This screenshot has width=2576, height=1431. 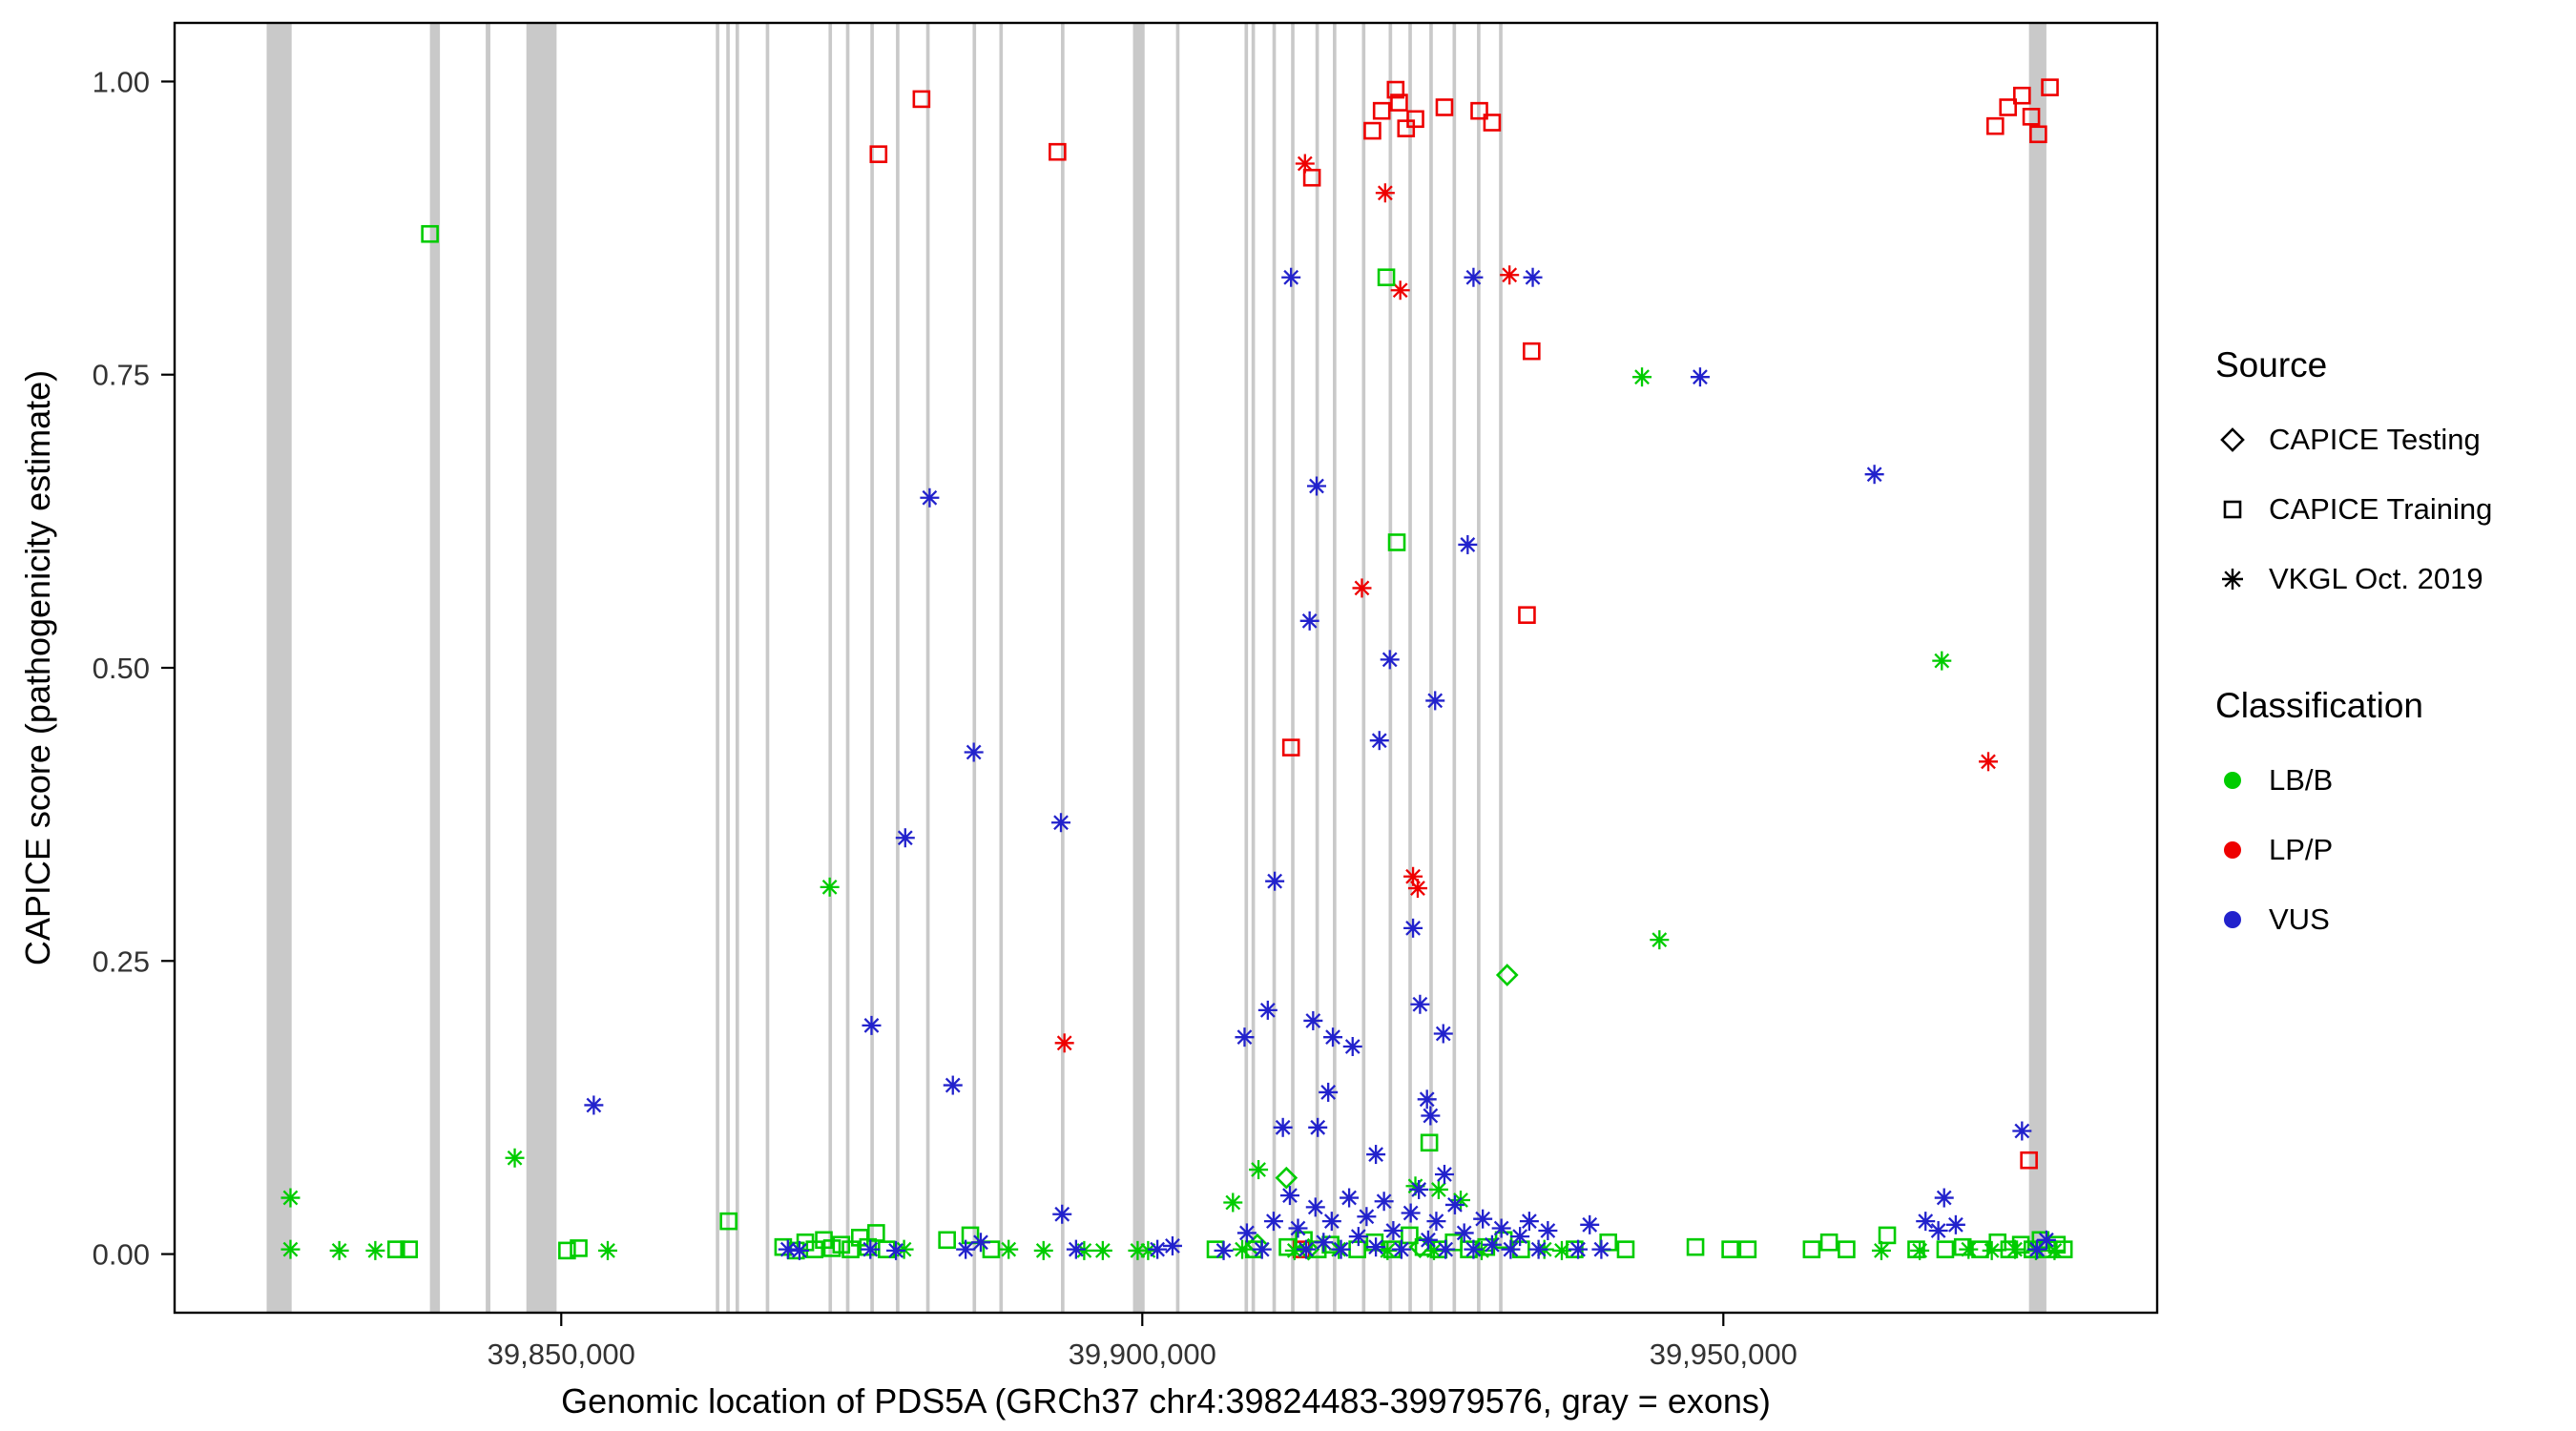 What do you see at coordinates (2376, 578) in the screenshot?
I see `legend-label-vkgl: VKGL Oct. 2019` at bounding box center [2376, 578].